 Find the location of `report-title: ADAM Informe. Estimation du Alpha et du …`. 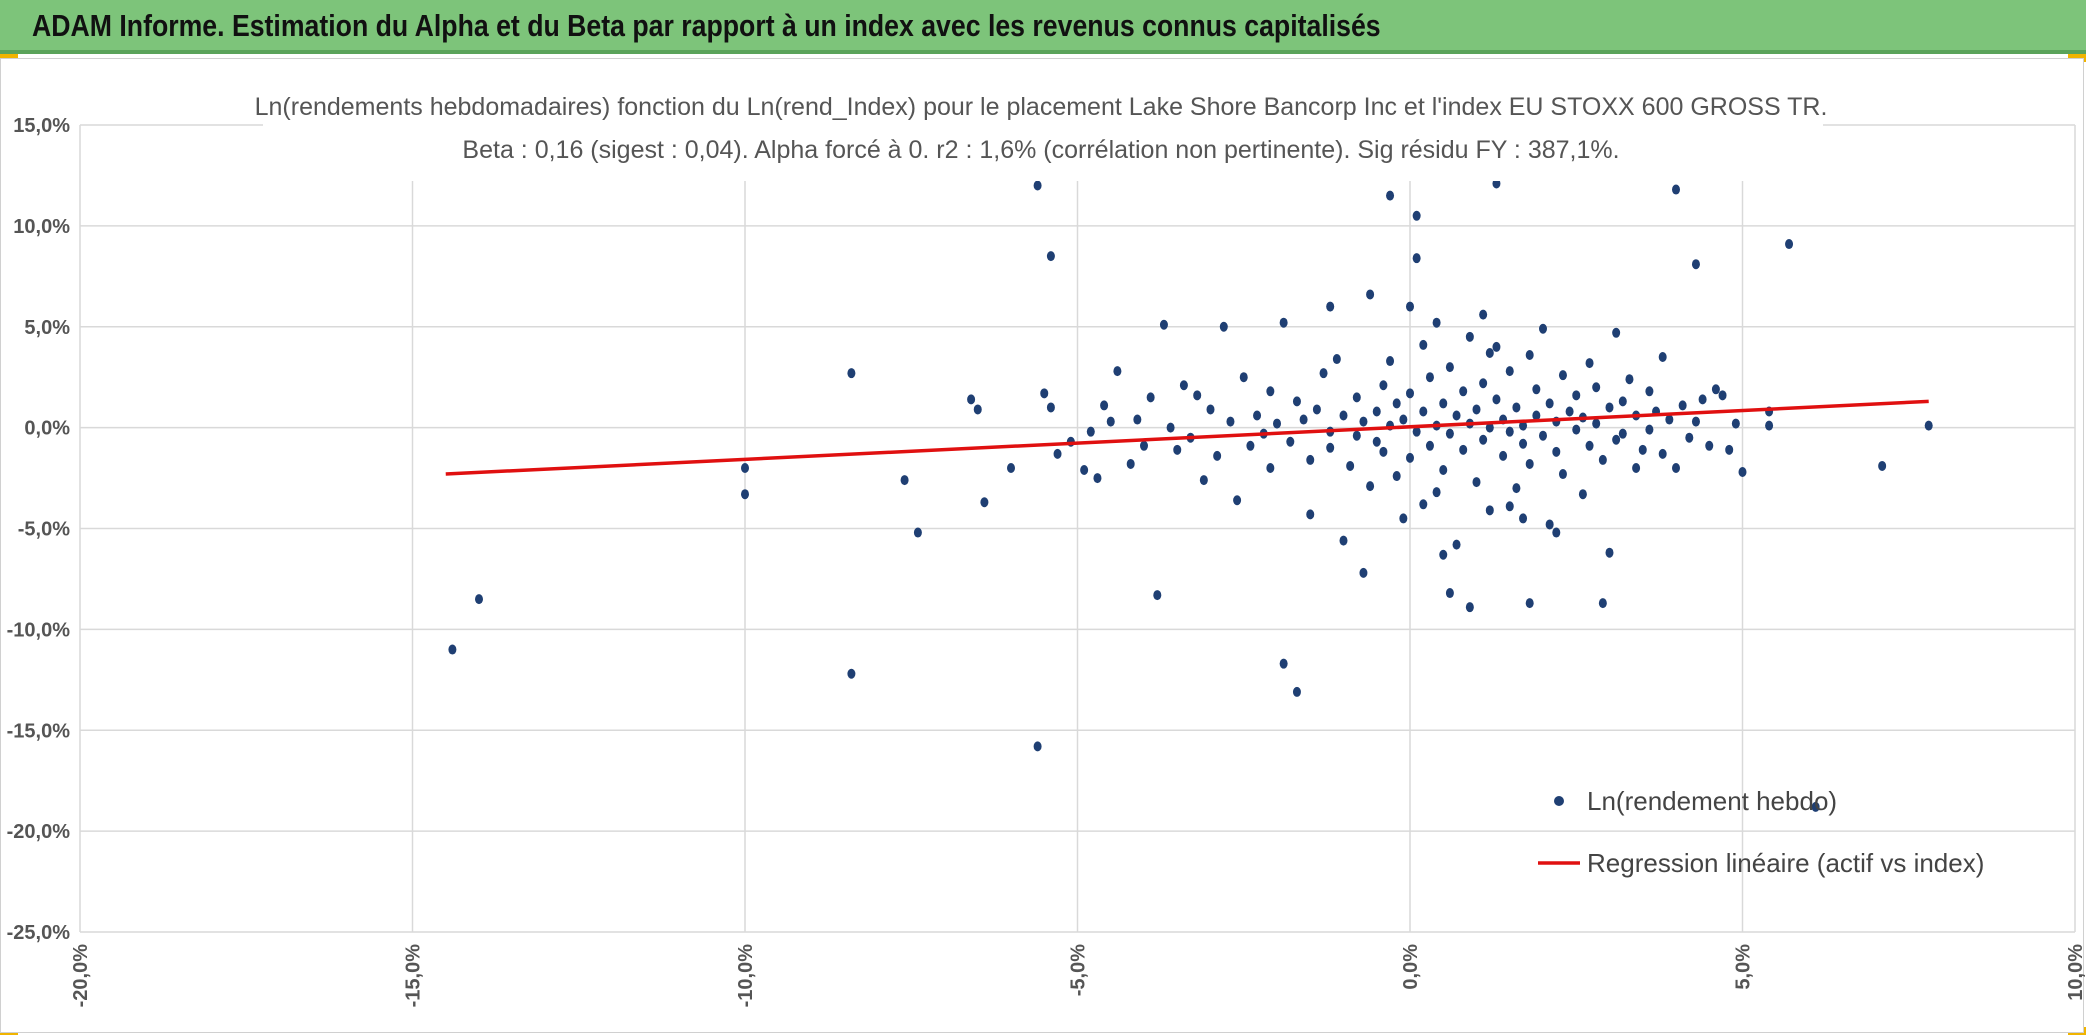

report-title: ADAM Informe. Estimation du Alpha et du … is located at coordinates (706, 25).